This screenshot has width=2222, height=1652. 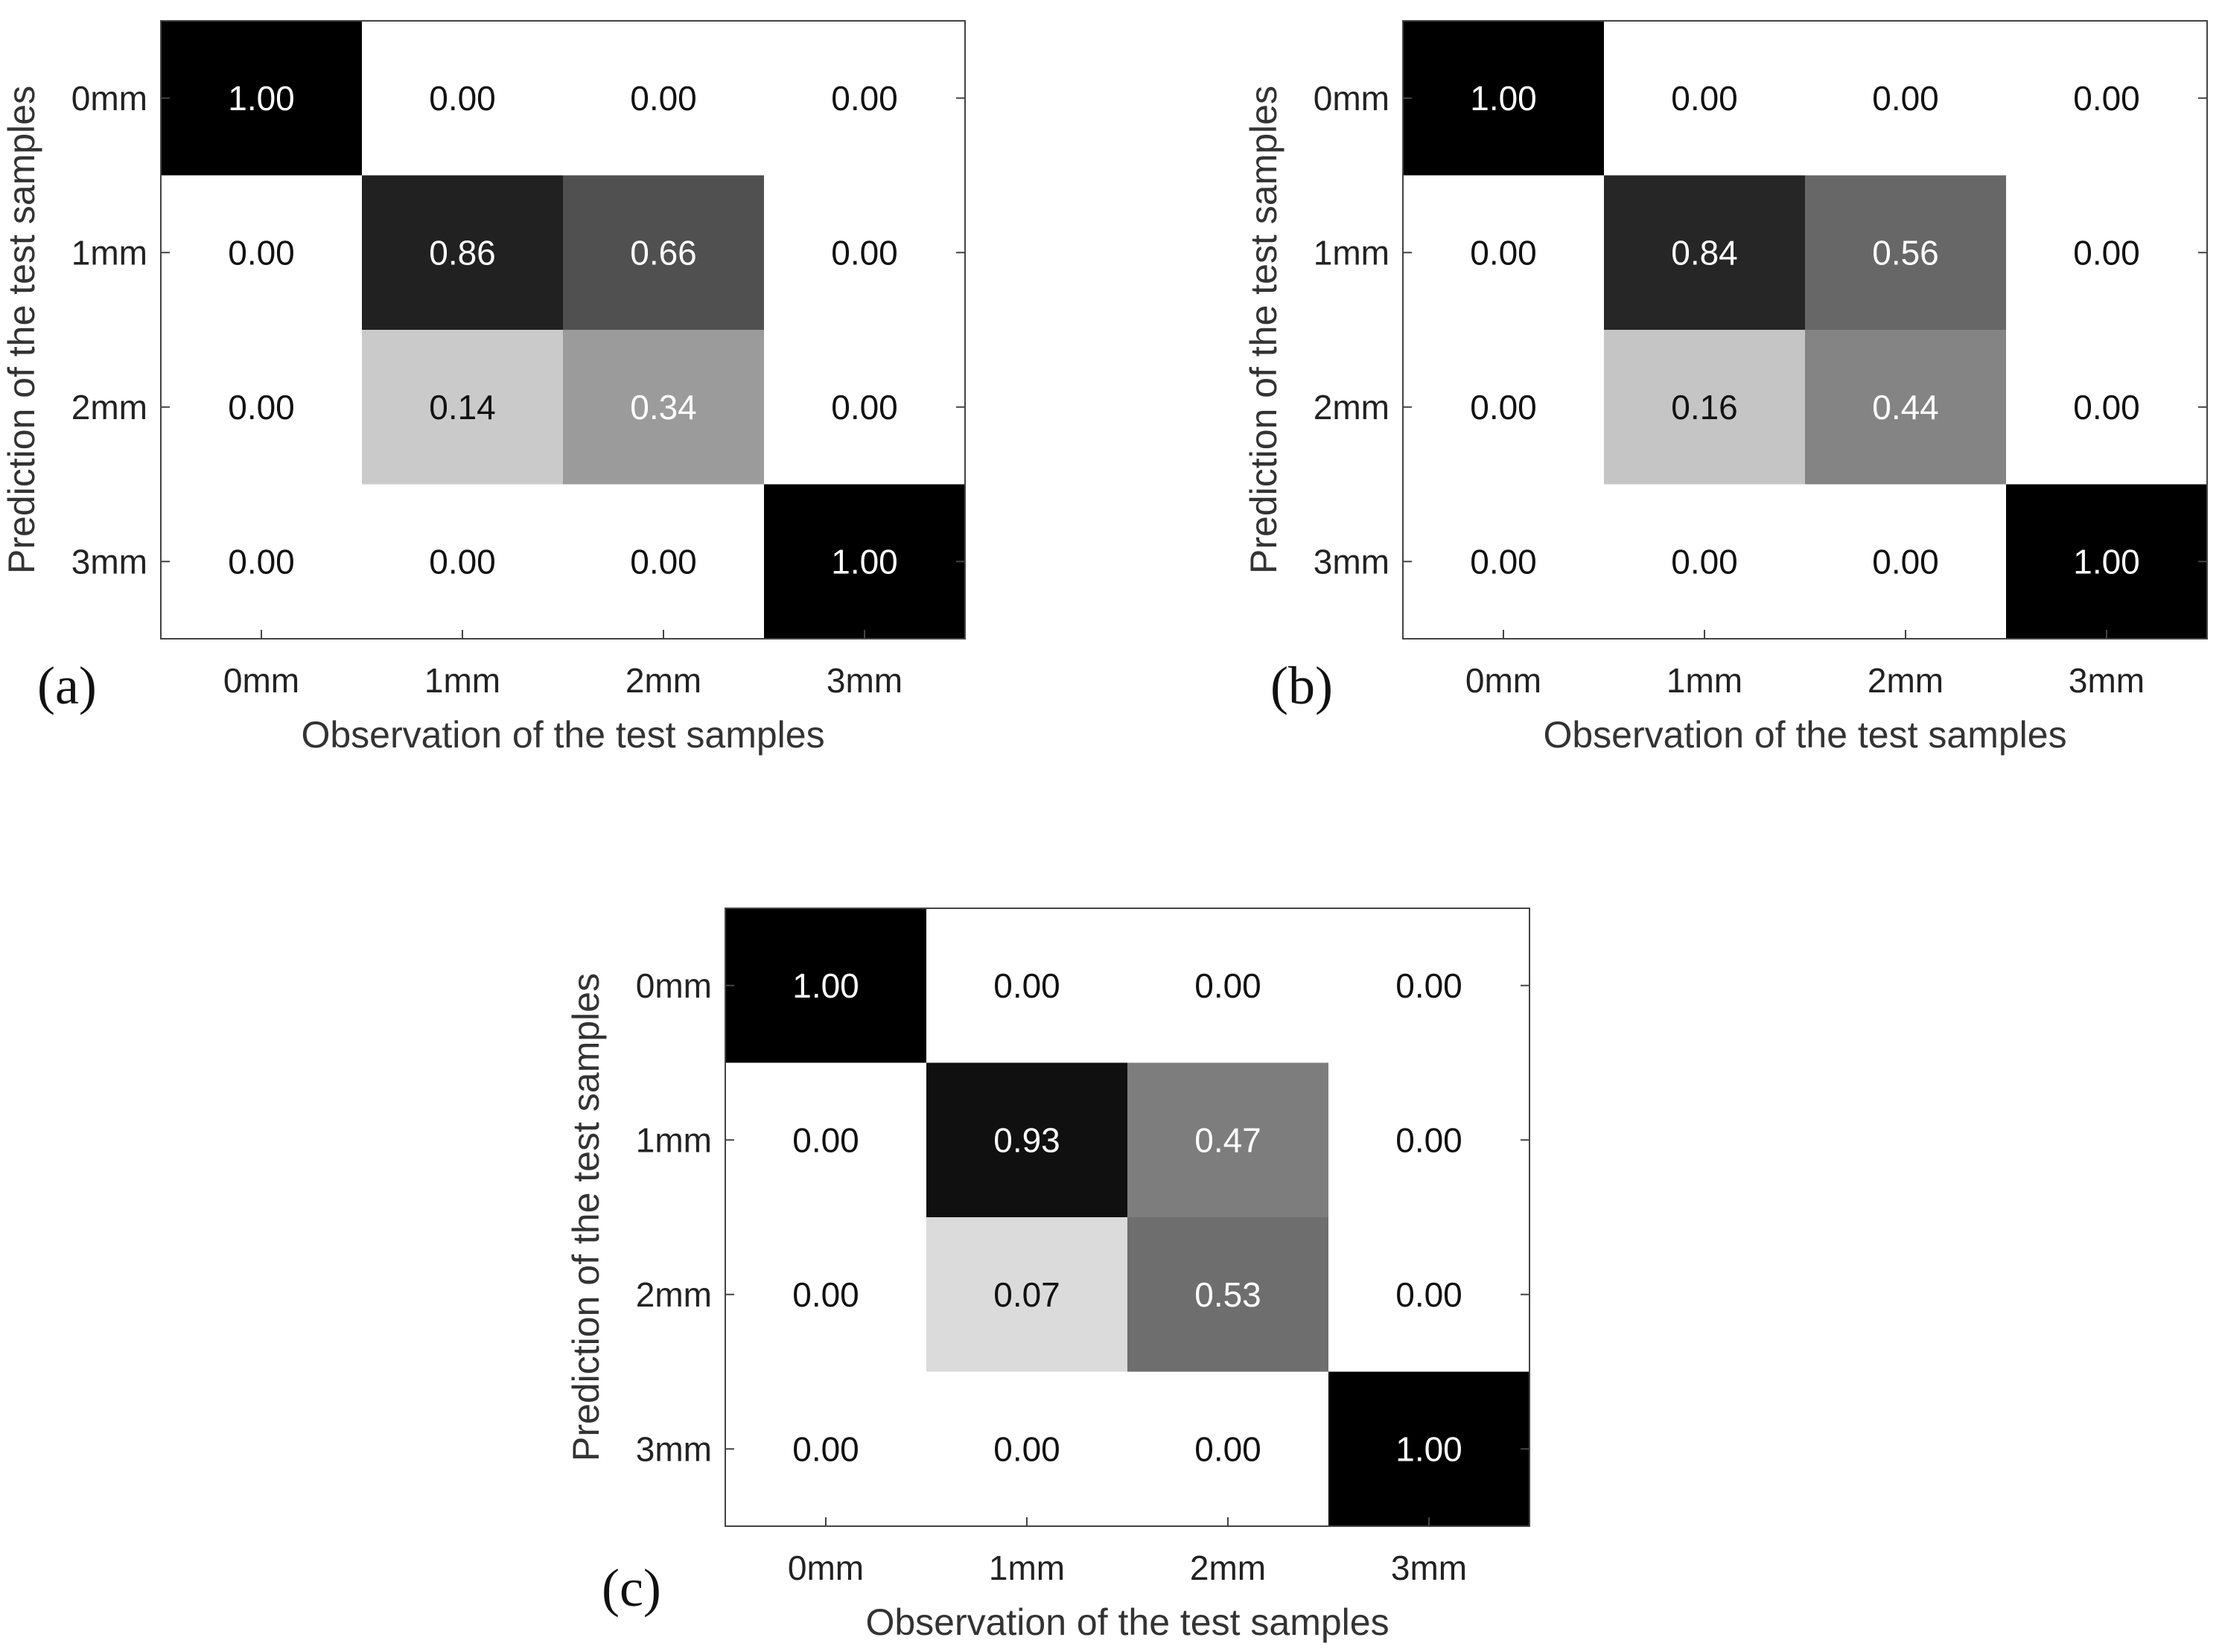 I want to click on cell-value-label: 0.66, so click(x=663, y=252).